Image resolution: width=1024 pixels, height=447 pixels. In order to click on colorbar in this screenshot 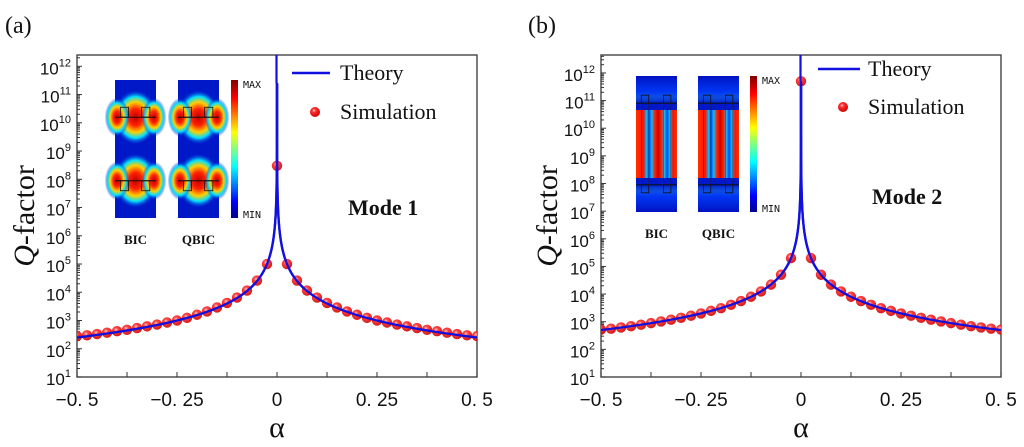, I will do `click(234, 149)`.